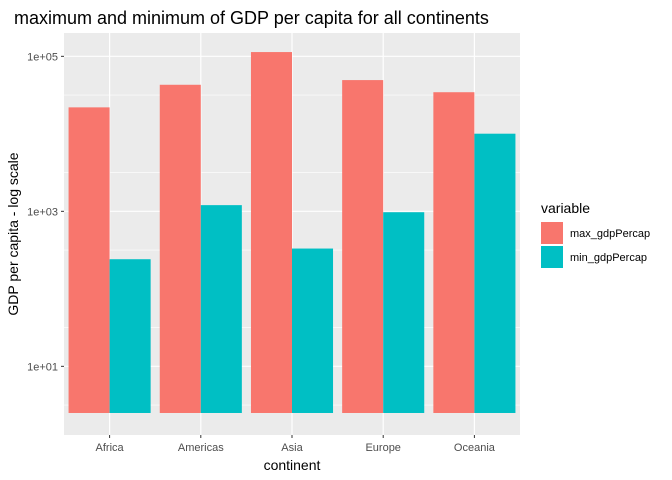 This screenshot has width=672, height=480. Describe the element at coordinates (130, 336) in the screenshot. I see `bar-min_gdpPercap-africa` at that location.